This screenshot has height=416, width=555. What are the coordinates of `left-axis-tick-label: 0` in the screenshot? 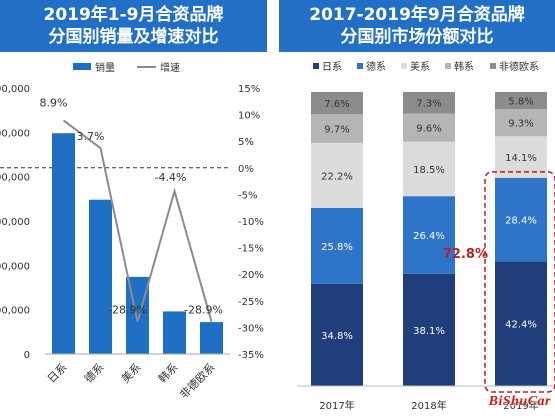 It's located at (27, 355).